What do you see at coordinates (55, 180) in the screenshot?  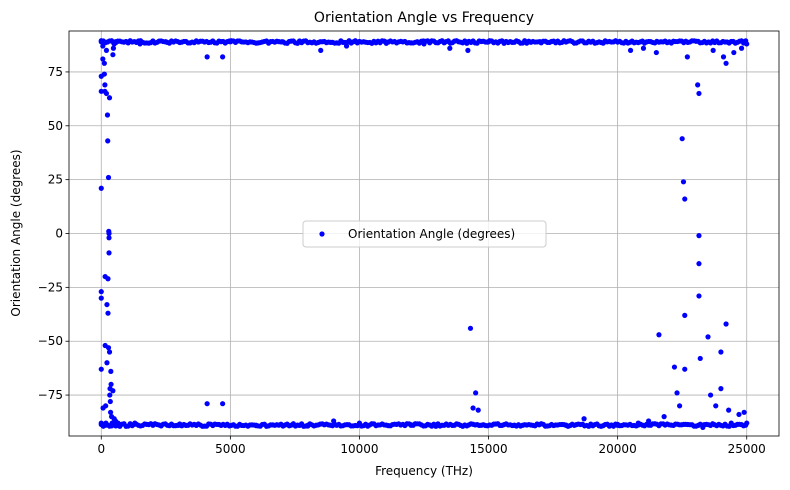 I see `y-tick-label: 25` at bounding box center [55, 180].